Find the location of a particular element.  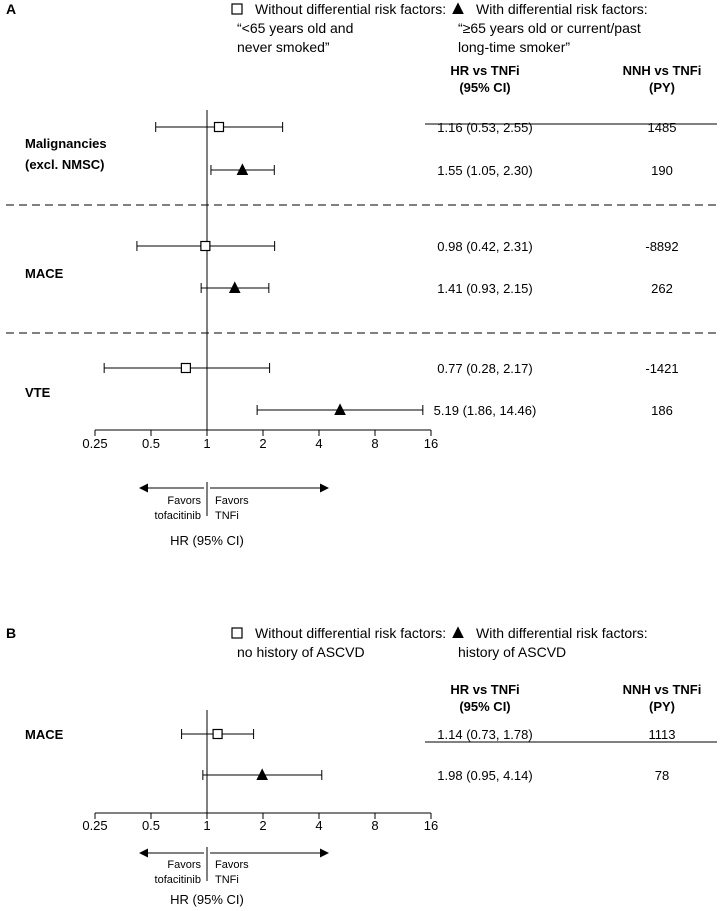

hr-value: 1.16 (0.53, 2.55) is located at coordinates (484, 127).